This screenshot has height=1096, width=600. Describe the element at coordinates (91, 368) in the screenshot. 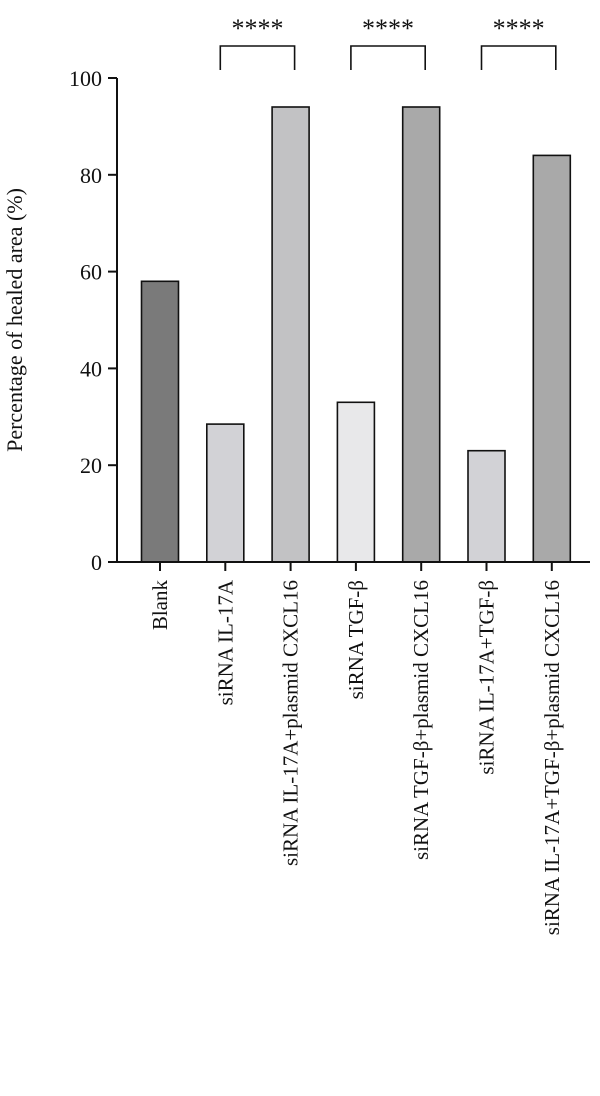

I see `y-tick-label-40: 40` at that location.